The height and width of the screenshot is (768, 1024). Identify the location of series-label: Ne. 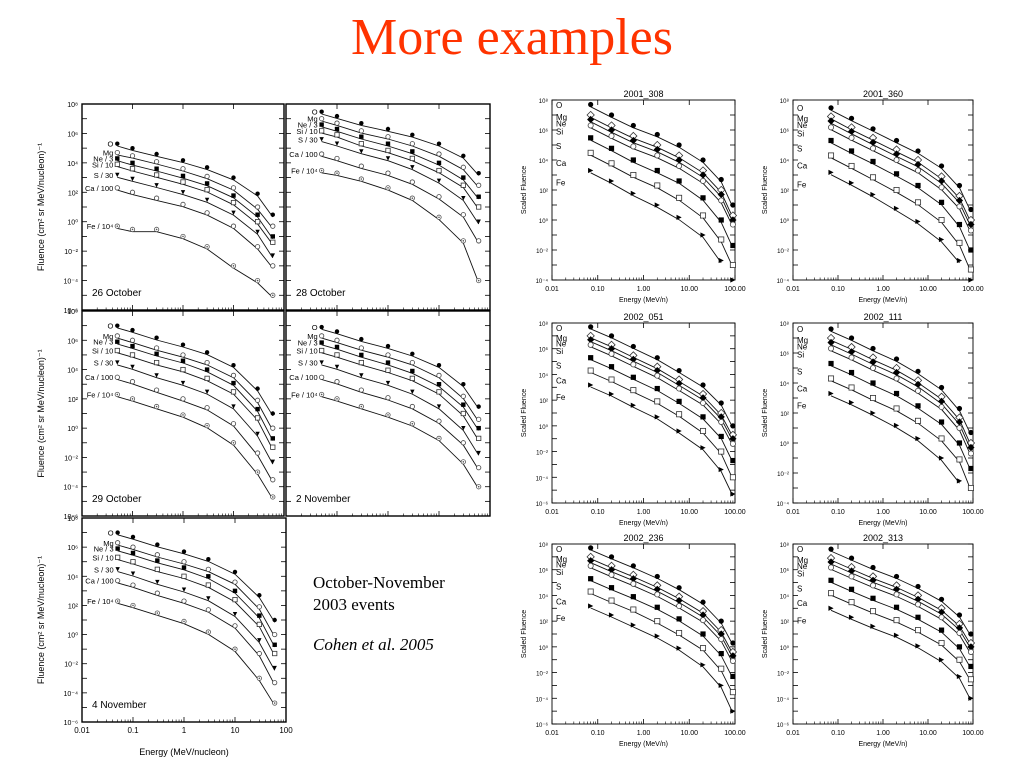
(561, 344).